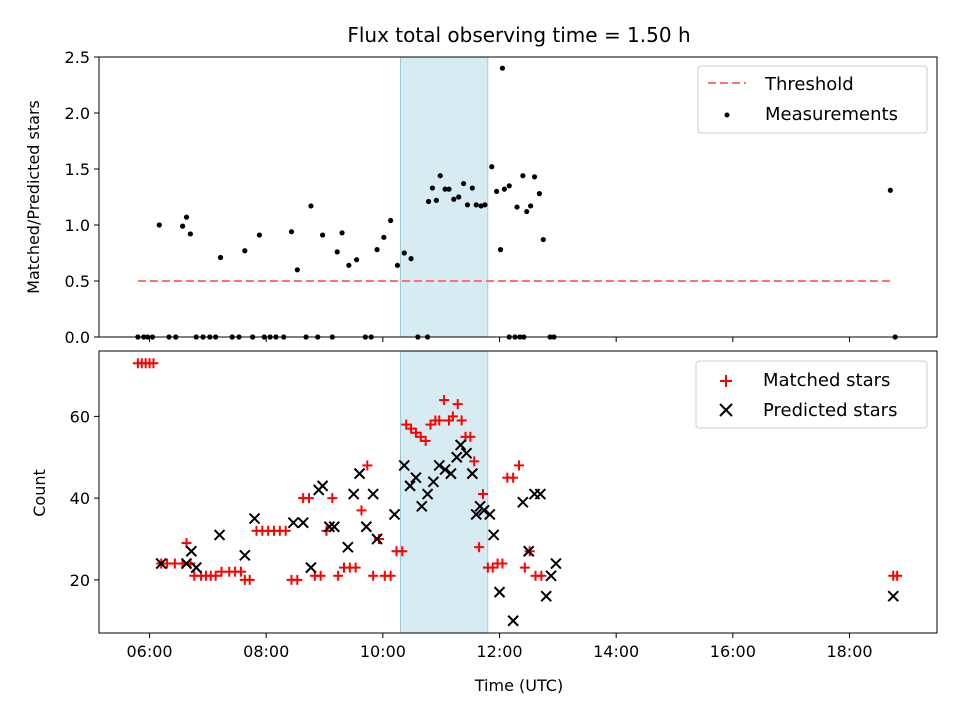 The image size is (960, 720). What do you see at coordinates (77, 225) in the screenshot?
I see `ratio-y-tick-label: 1.0` at bounding box center [77, 225].